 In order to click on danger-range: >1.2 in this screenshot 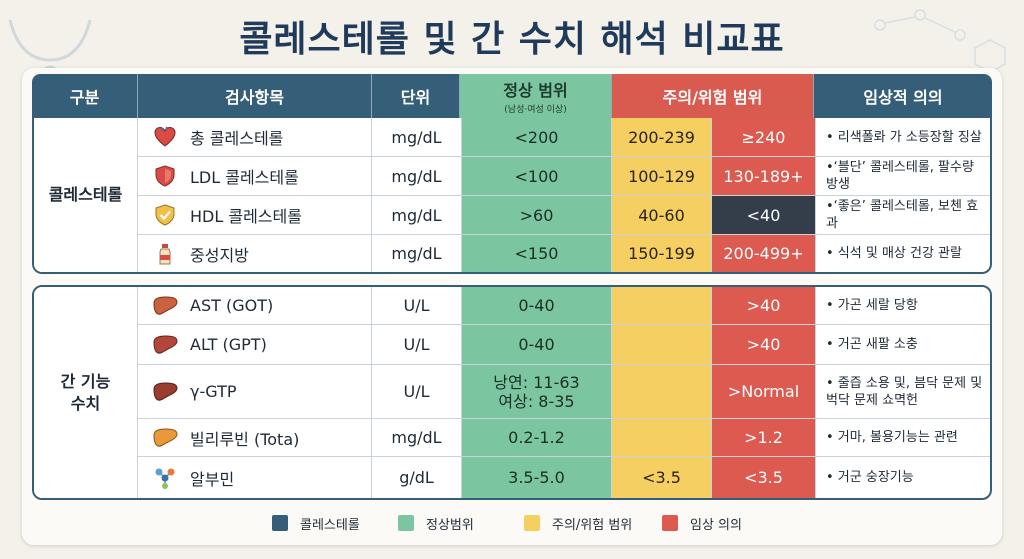, I will do `click(764, 437)`.